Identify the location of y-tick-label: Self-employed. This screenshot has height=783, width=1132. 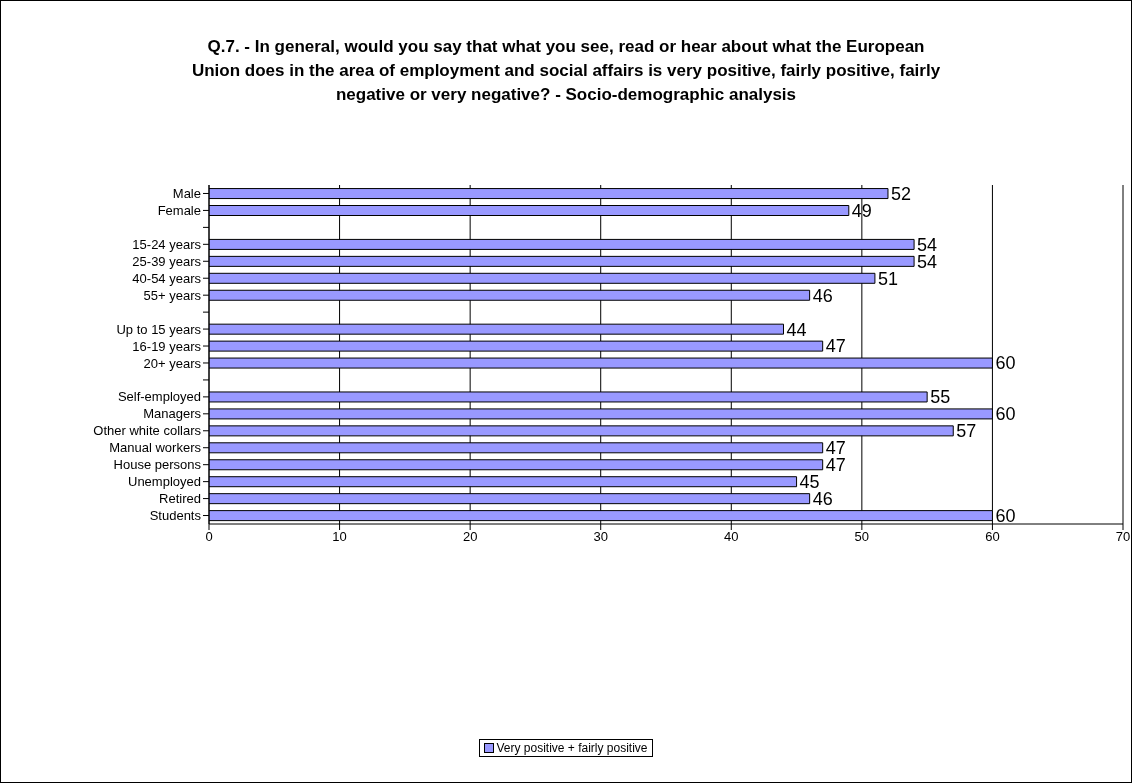
(159, 397).